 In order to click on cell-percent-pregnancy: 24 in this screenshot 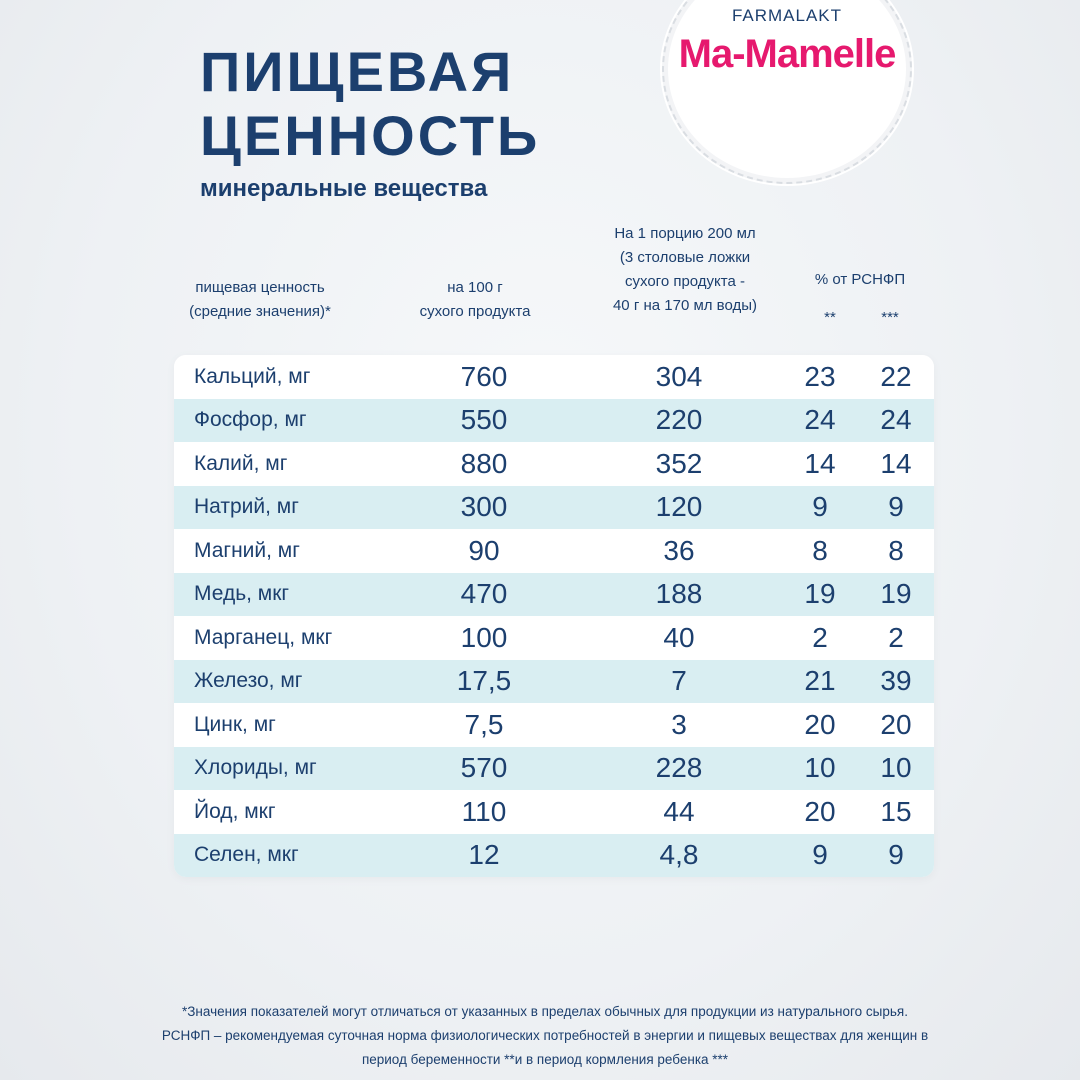, I will do `click(820, 420)`.